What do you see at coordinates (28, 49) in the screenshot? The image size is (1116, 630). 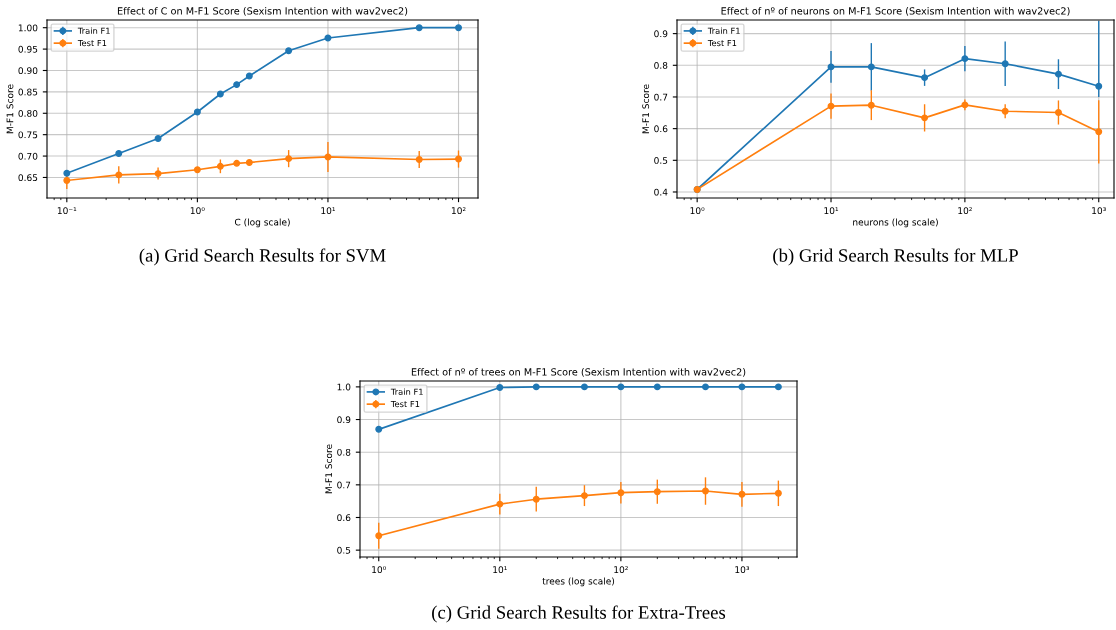 I see `y-tick-label: 0.95` at bounding box center [28, 49].